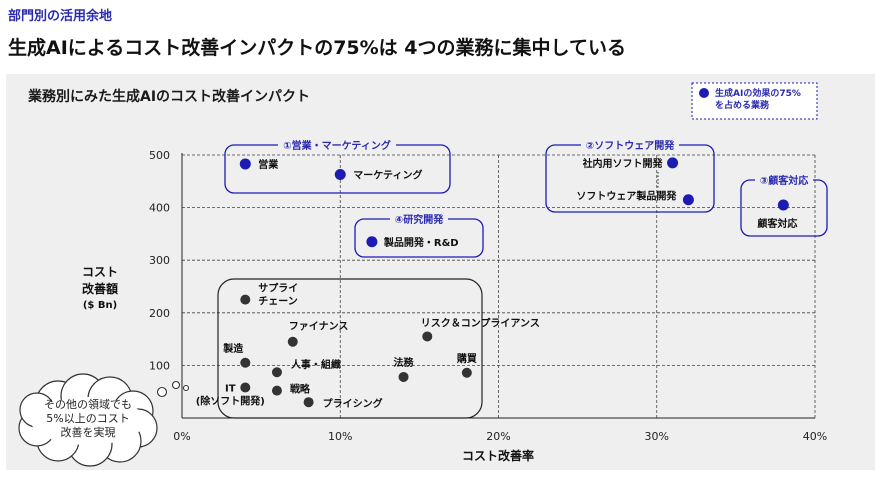  Describe the element at coordinates (159, 155) in the screenshot. I see `y-tick-label: 500` at that location.